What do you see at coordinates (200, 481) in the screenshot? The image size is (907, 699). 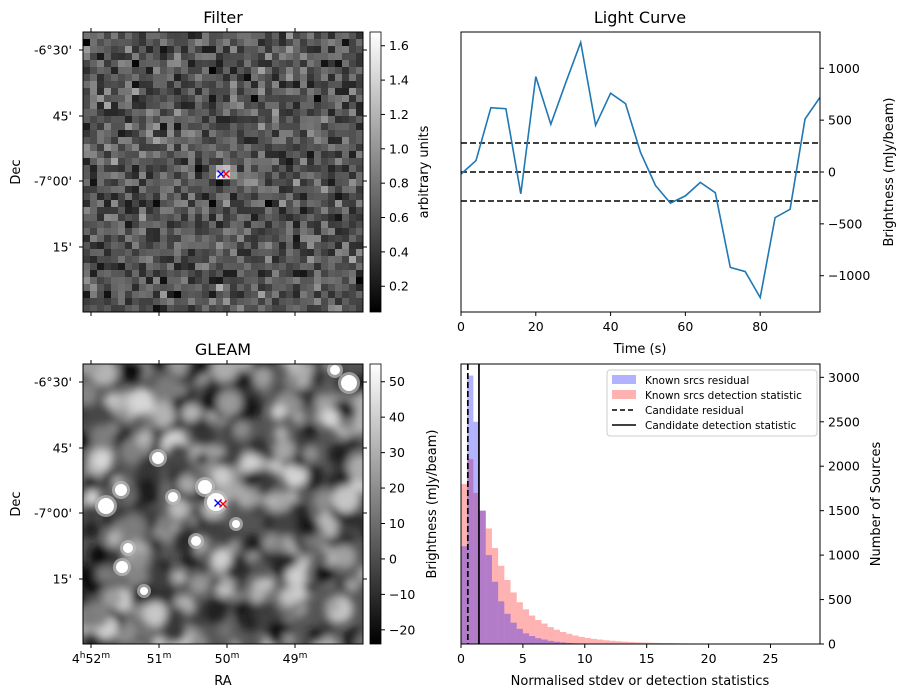 I see `gleam-dec-axis: -6°30'45'-7°00'15'` at bounding box center [200, 481].